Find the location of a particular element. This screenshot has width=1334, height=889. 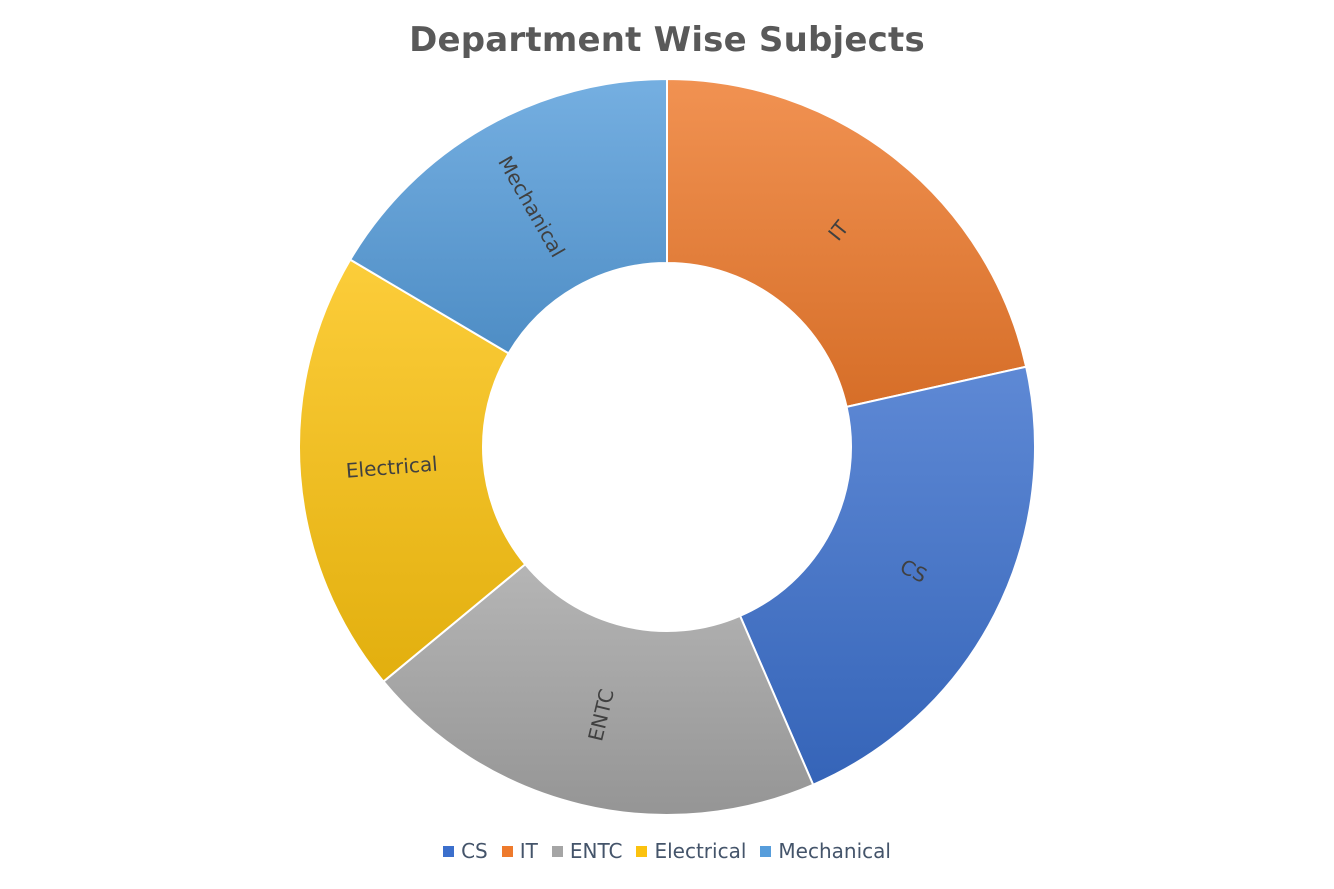

slice-it is located at coordinates (847, 243).